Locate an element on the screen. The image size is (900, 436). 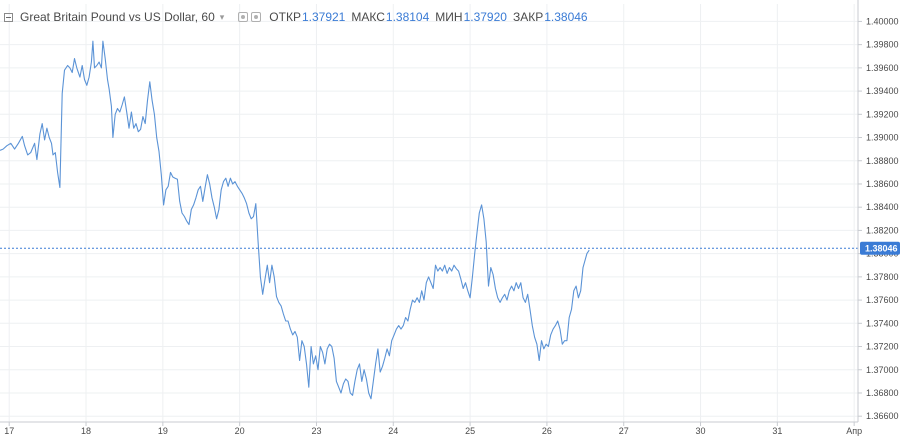
last-price-tag: 1.38046 is located at coordinates (880, 248).